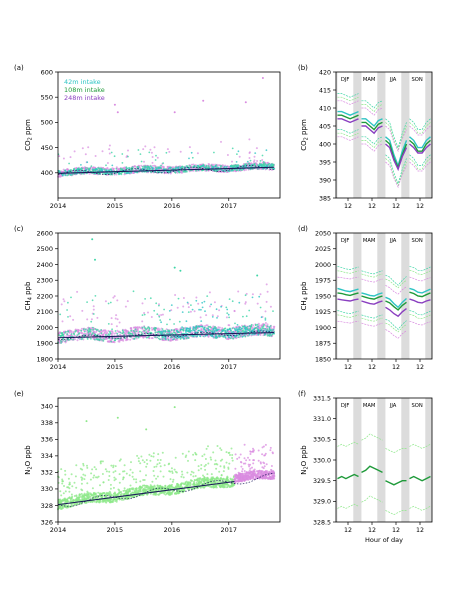 The width and height of the screenshot is (474, 592). Describe the element at coordinates (372, 123) in the screenshot. I see `series-line` at that location.